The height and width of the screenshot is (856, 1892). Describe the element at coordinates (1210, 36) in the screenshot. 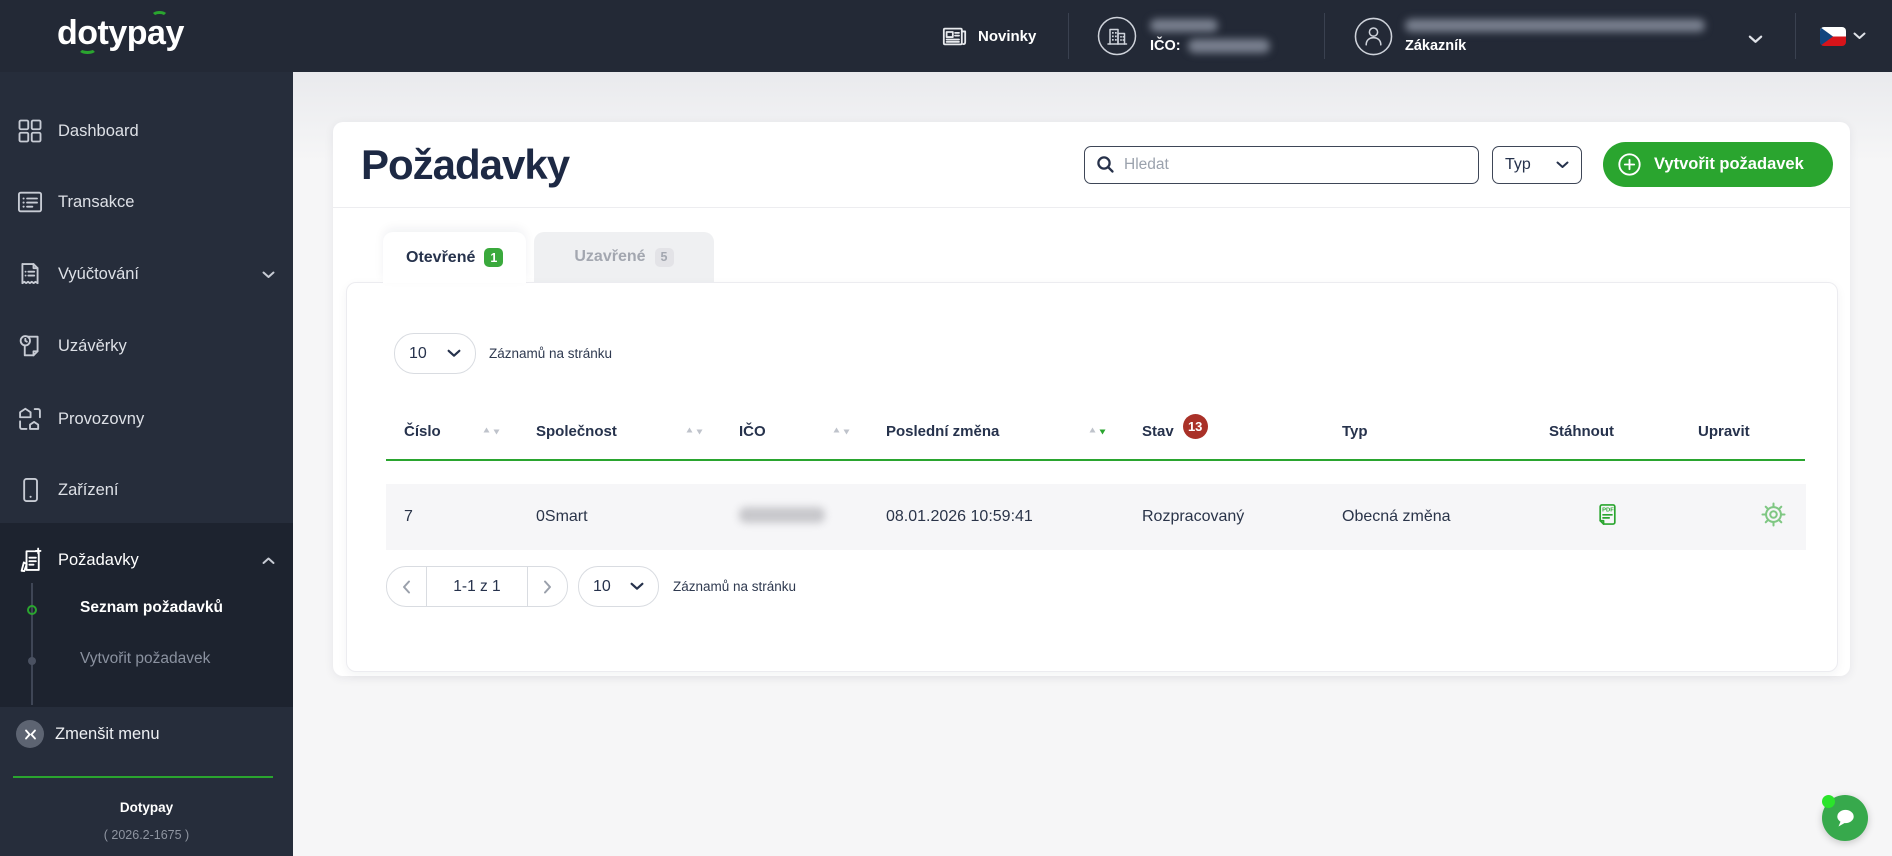

I see `company-info: IČO:` at that location.